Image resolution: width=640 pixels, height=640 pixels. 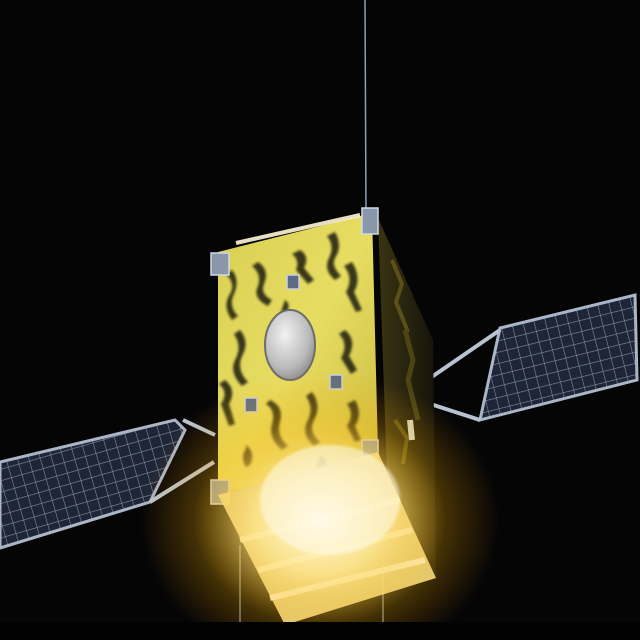 I want to click on support-wire, so click(x=365, y=108).